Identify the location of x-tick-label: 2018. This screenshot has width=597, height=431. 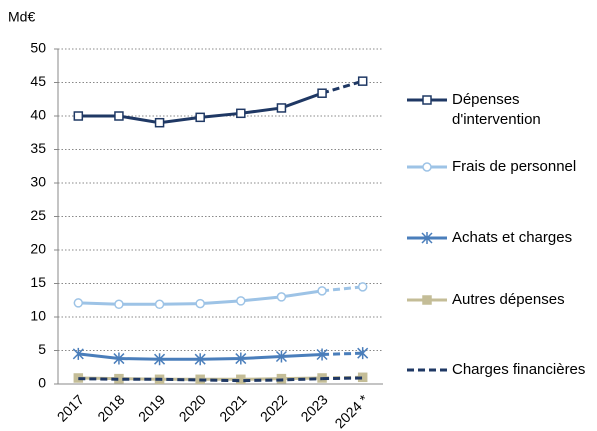
(110, 407).